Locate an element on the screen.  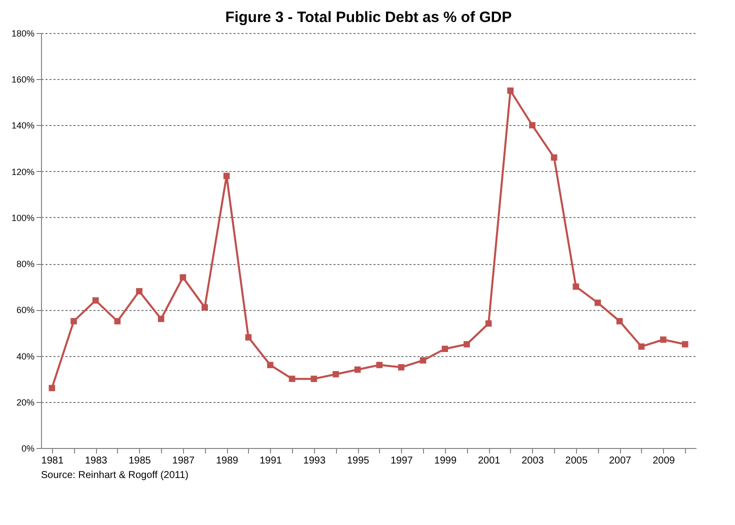
x-tick-label: 1989 is located at coordinates (227, 461).